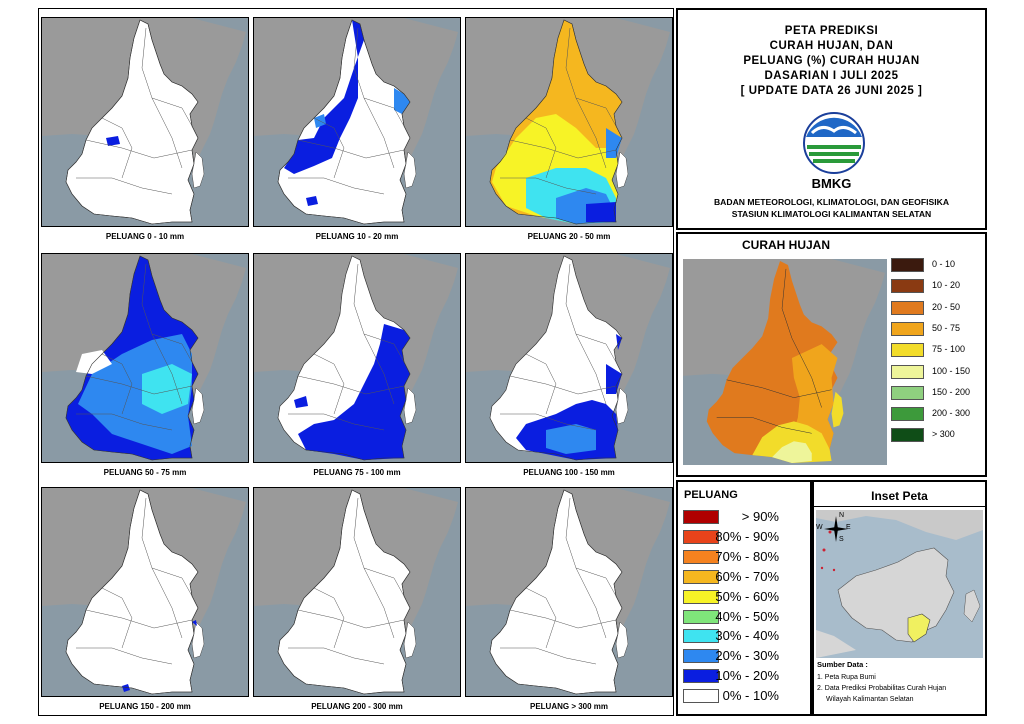 This screenshot has height=724, width=1024. I want to click on inset-map, so click(899, 584).